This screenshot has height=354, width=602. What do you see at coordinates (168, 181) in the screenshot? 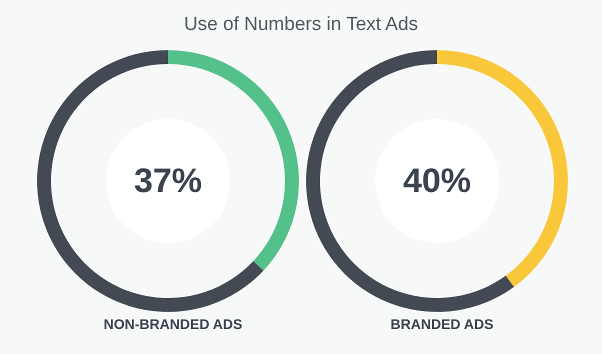
I see `data-label: 37%` at bounding box center [168, 181].